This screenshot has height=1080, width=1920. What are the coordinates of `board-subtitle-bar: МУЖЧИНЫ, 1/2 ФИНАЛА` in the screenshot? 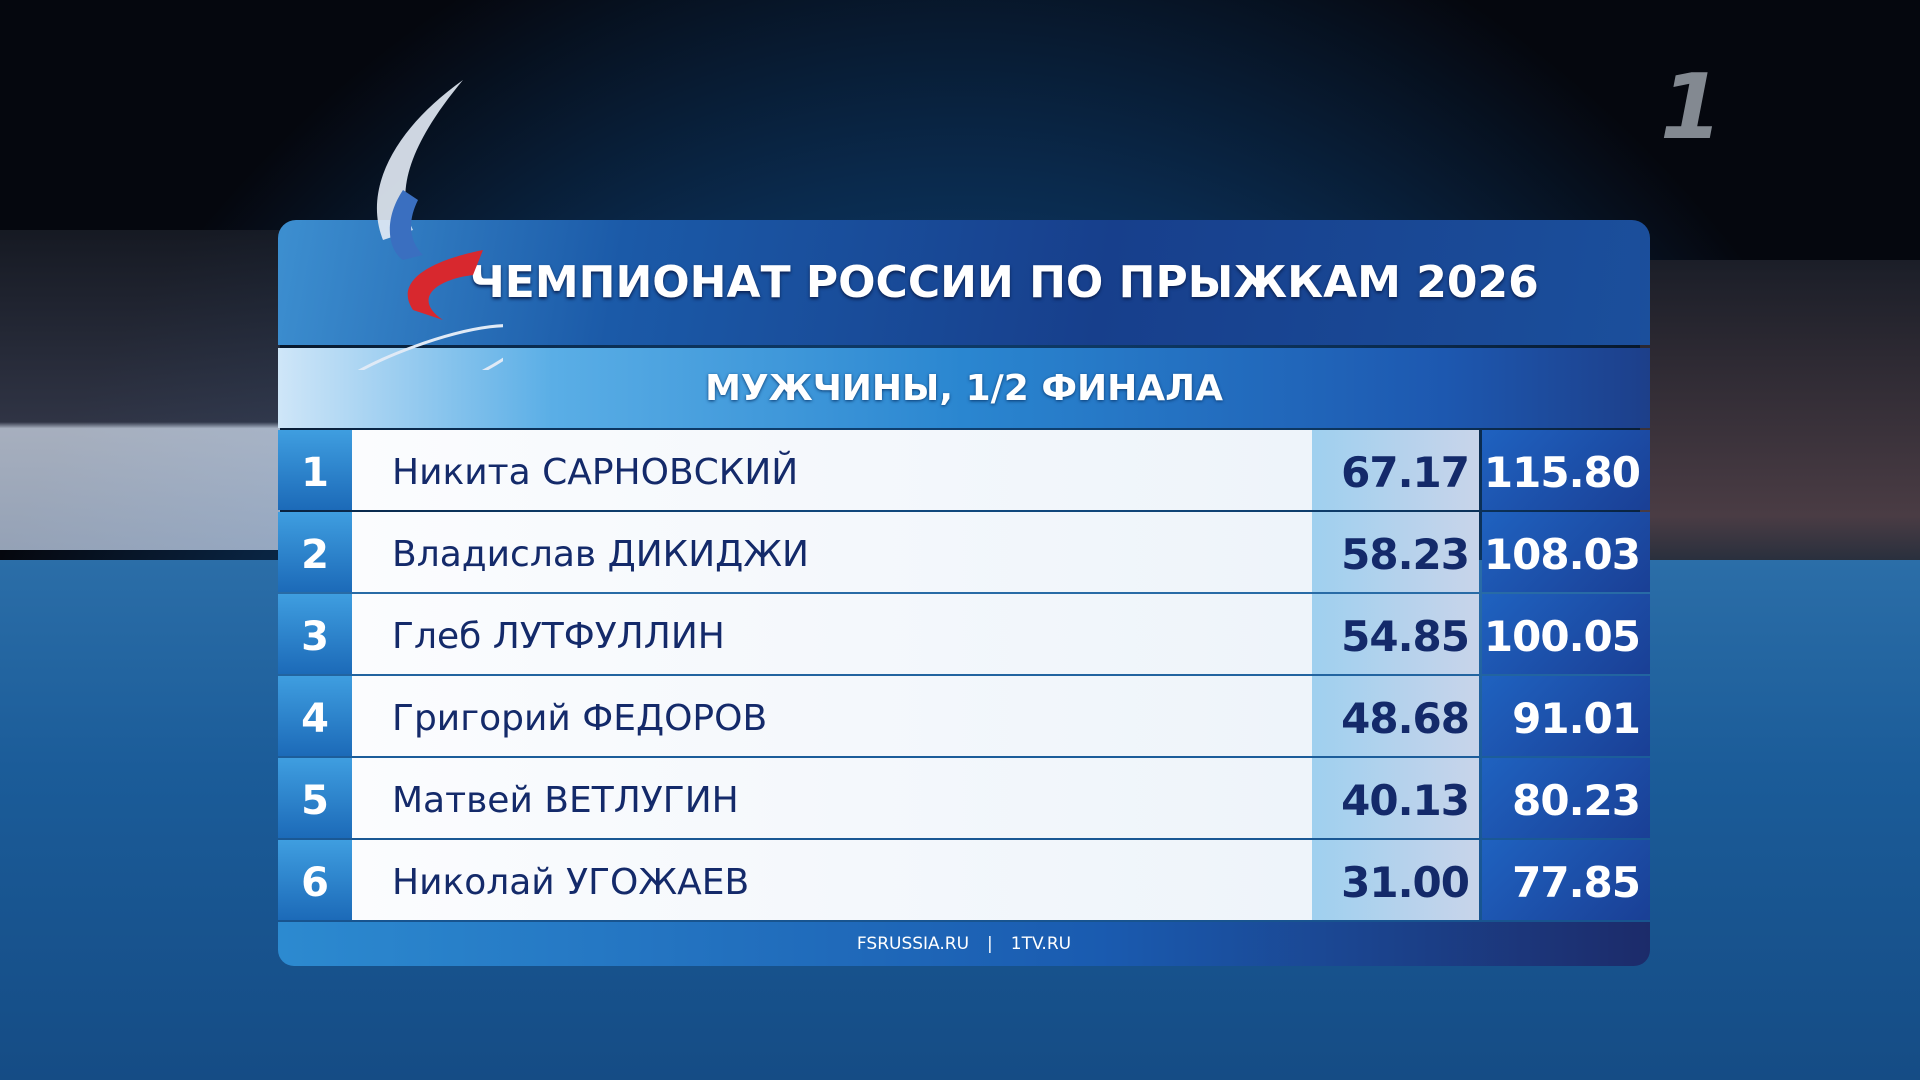 It's located at (964, 388).